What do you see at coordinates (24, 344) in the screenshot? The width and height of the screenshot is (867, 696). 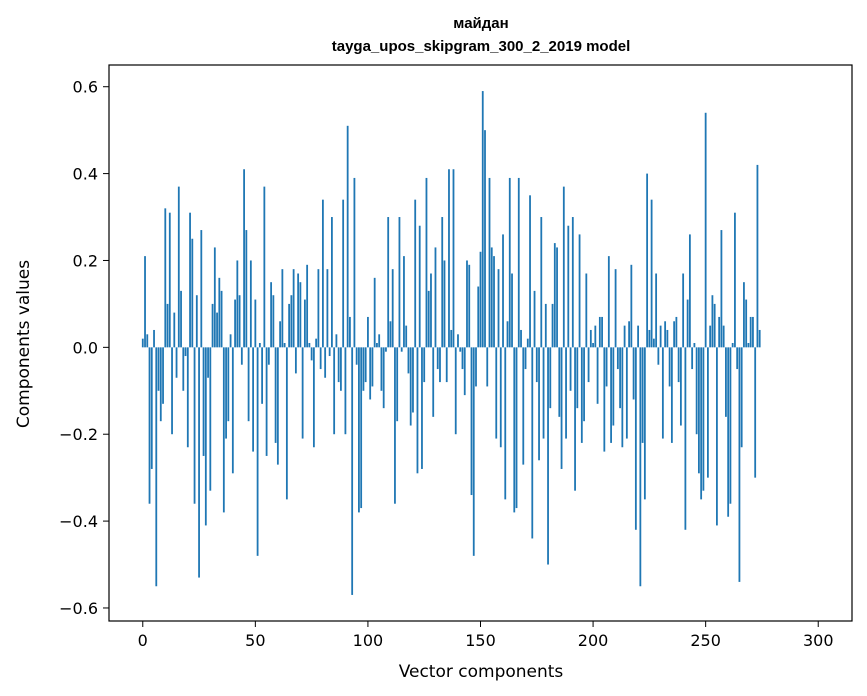 I see `y-axis-label: Components values` at bounding box center [24, 344].